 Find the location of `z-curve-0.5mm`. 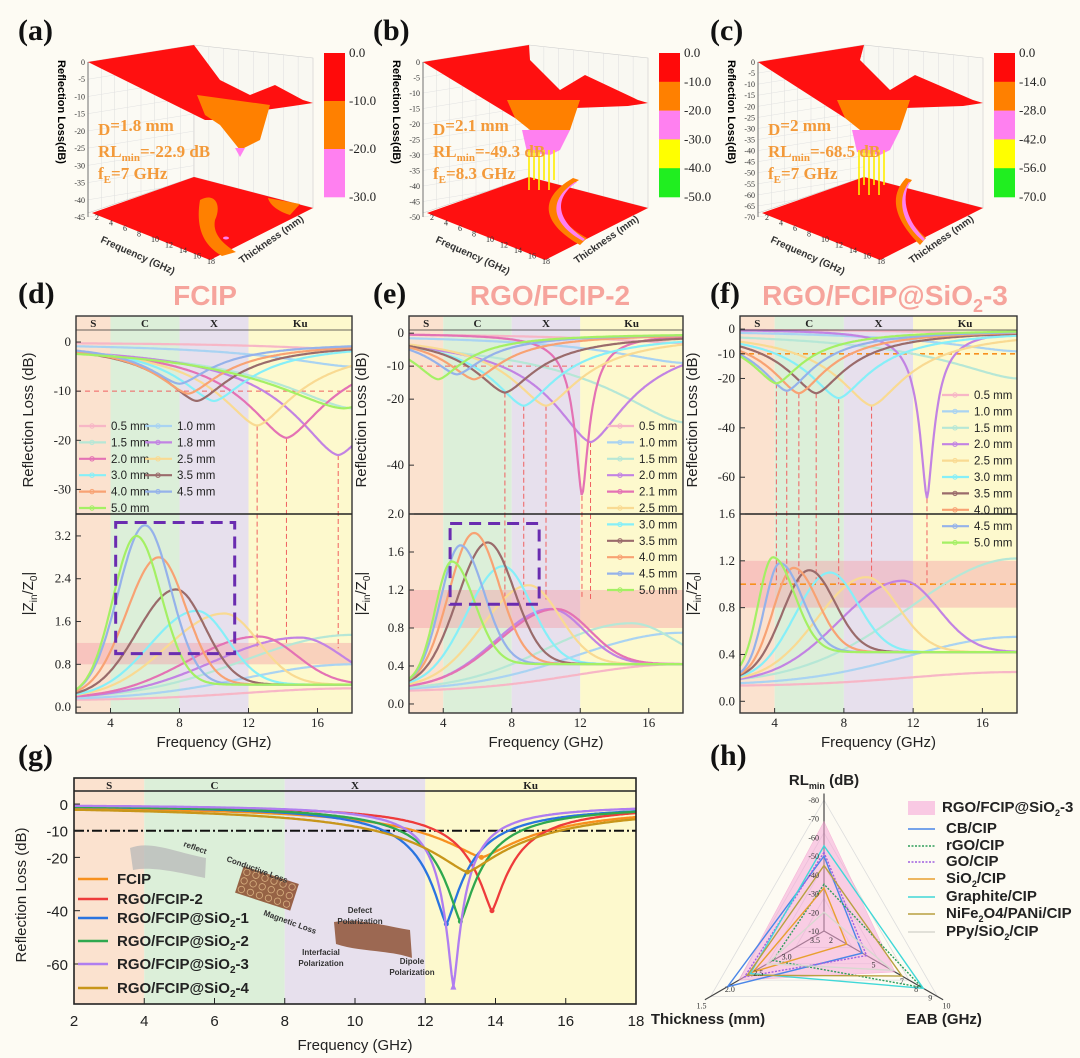

z-curve-0.5mm is located at coordinates (546, 677).